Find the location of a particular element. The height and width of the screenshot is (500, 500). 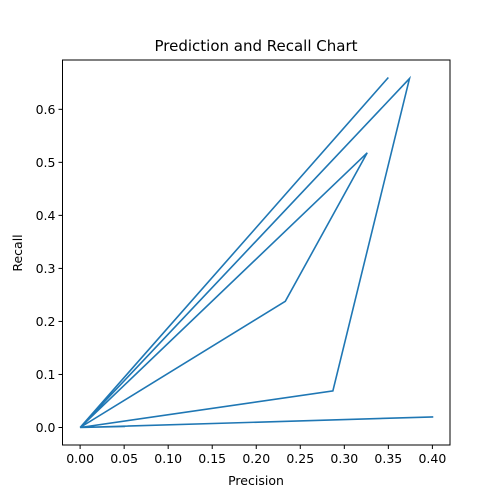

x-axis: 0.00 0.05 0.10 0.15 0.20 0.25 0.30 0.35 0.40 is located at coordinates (256, 455).